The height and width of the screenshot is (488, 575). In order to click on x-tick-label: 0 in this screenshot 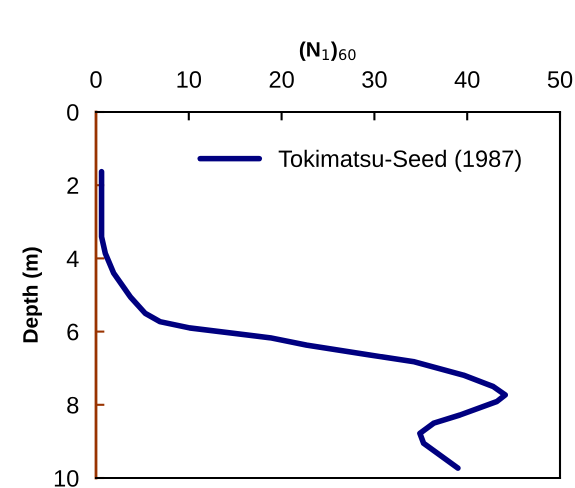, I will do `click(96, 79)`.